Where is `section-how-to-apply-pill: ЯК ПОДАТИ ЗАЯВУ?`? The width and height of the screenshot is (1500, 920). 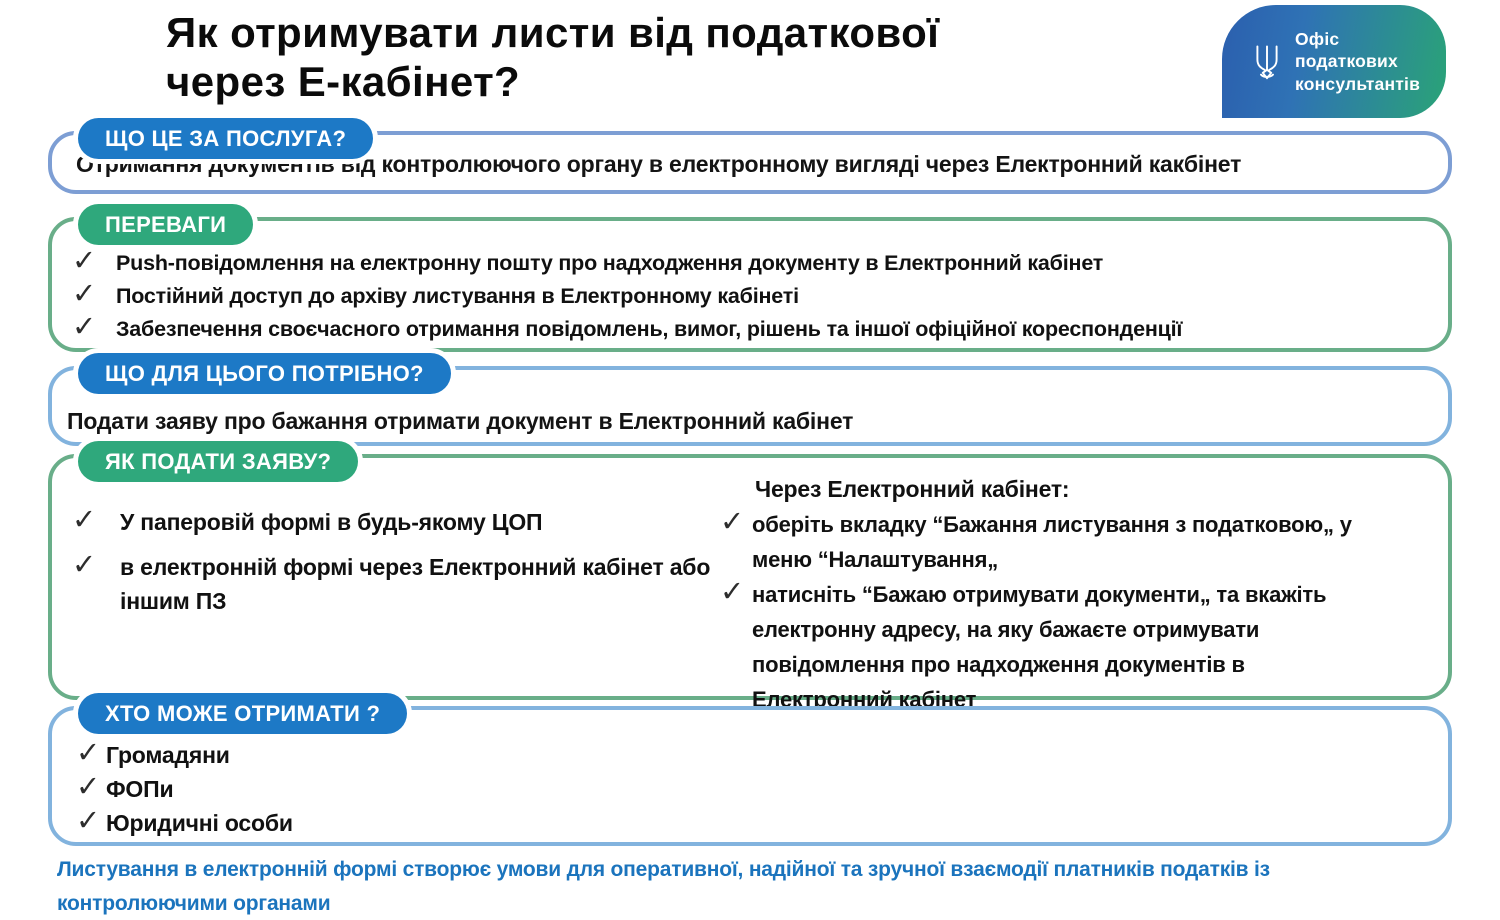 section-how-to-apply-pill: ЯК ПОДАТИ ЗАЯВУ? is located at coordinates (218, 461).